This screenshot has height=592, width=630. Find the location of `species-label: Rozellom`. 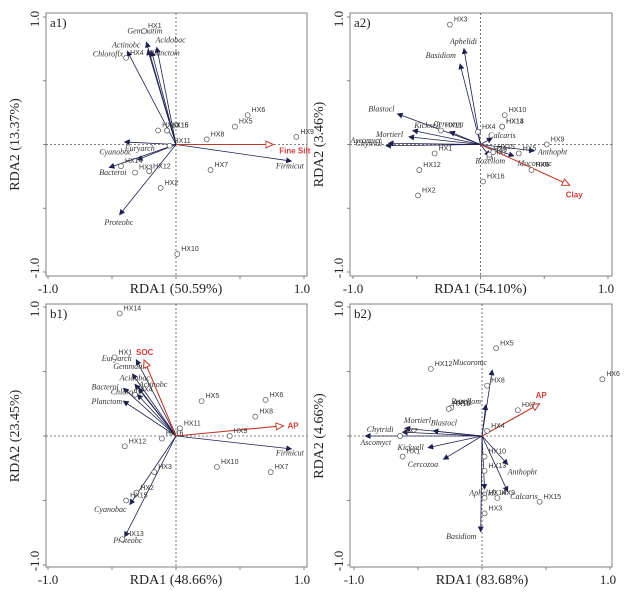

species-label: Rozellom is located at coordinates (465, 401).